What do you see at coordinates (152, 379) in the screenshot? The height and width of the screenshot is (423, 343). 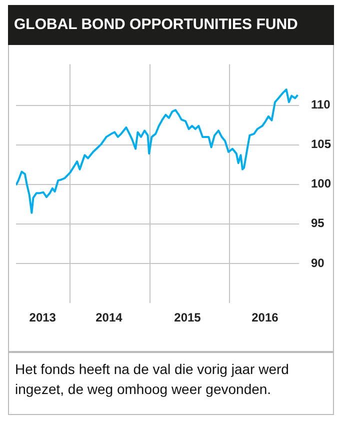 I see `text: Het fonds heeft na de val die vorig jaar werd ingezet, de weg omhoog weer gevonden.` at bounding box center [152, 379].